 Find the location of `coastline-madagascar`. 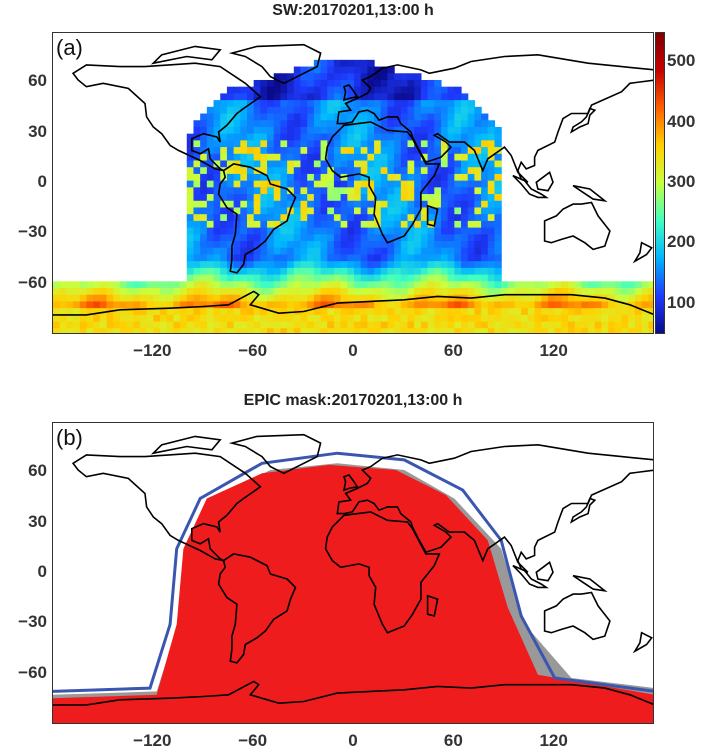

coastline-madagascar is located at coordinates (432, 215).